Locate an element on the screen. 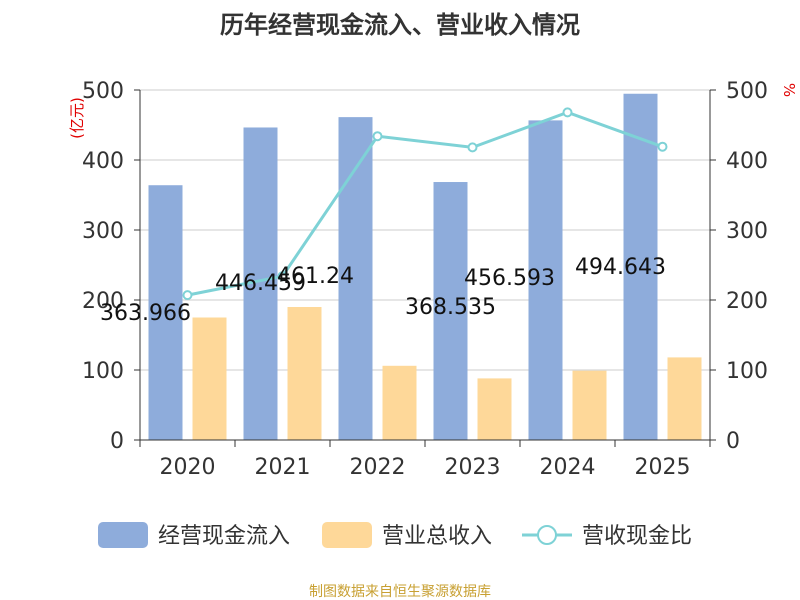 The height and width of the screenshot is (600, 800). chart-title: 历年经营现金流入、营业收入情况 is located at coordinates (400, 25).